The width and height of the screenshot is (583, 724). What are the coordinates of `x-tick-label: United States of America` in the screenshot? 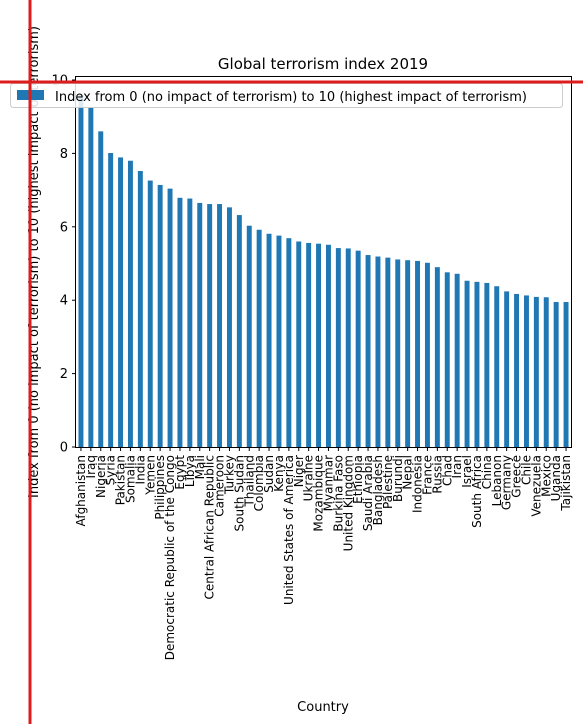 It's located at (289, 530).